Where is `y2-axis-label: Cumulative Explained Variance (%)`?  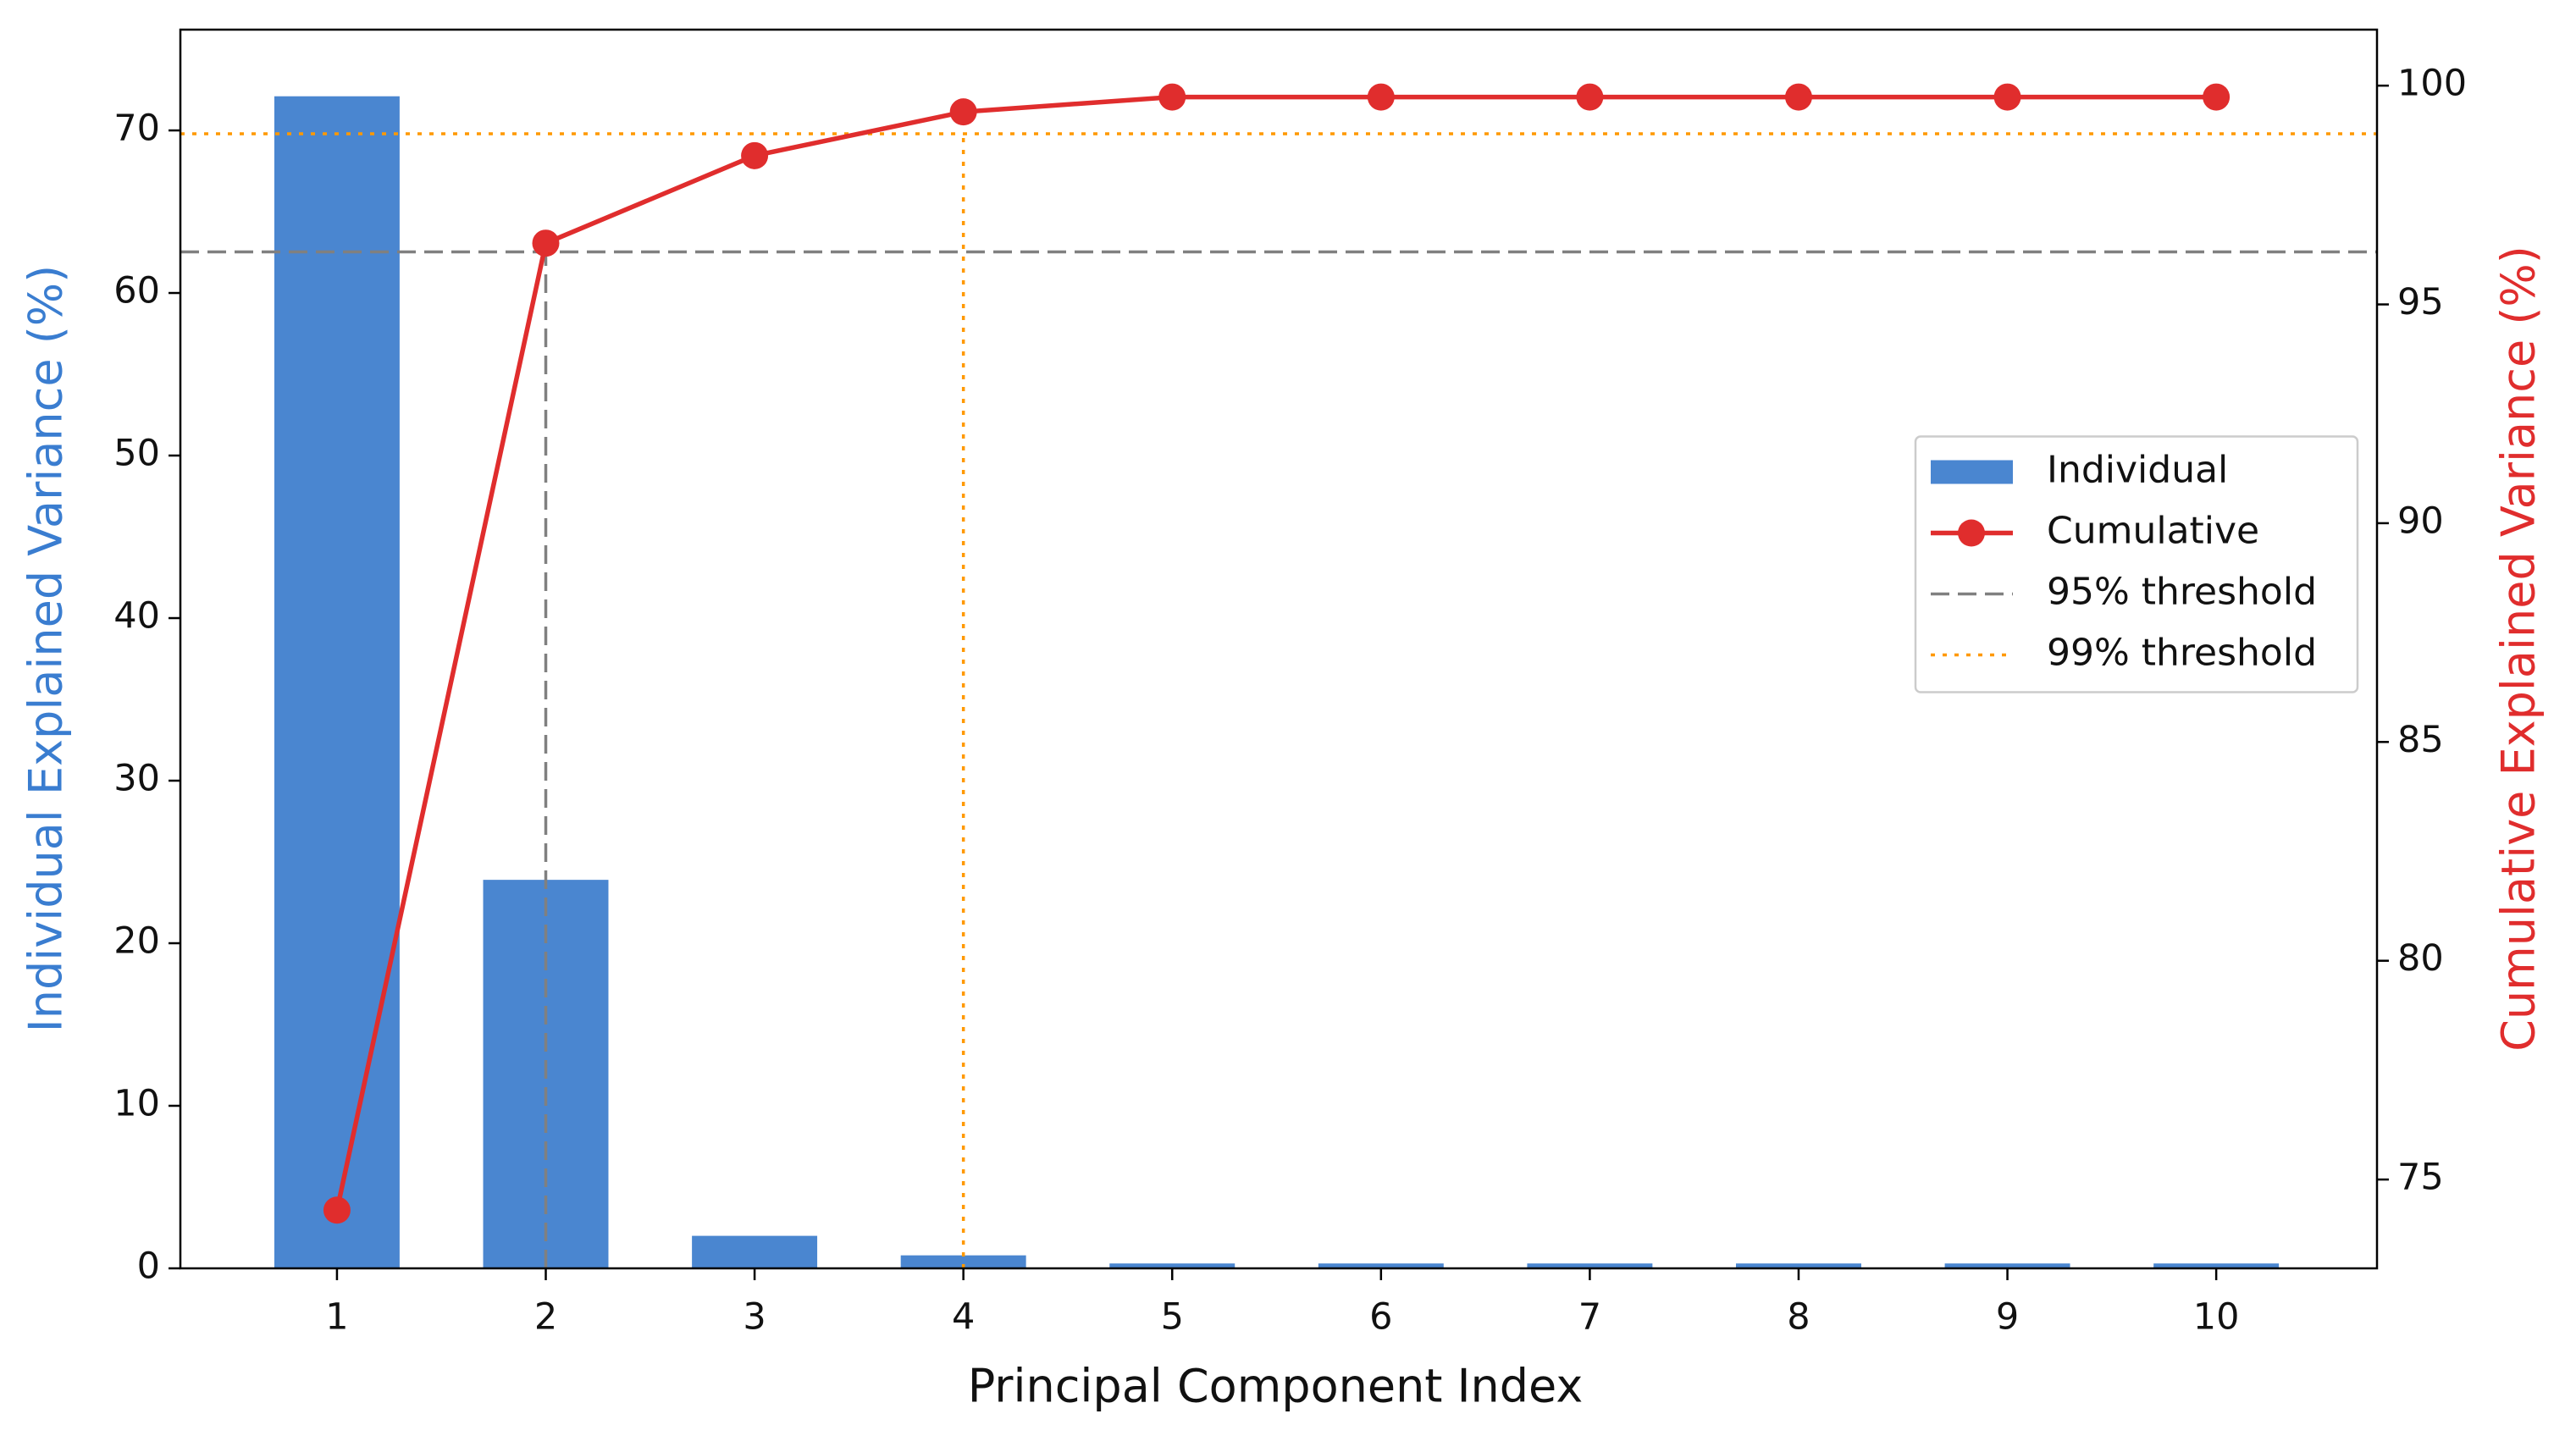 y2-axis-label: Cumulative Explained Variance (%) is located at coordinates (2519, 649).